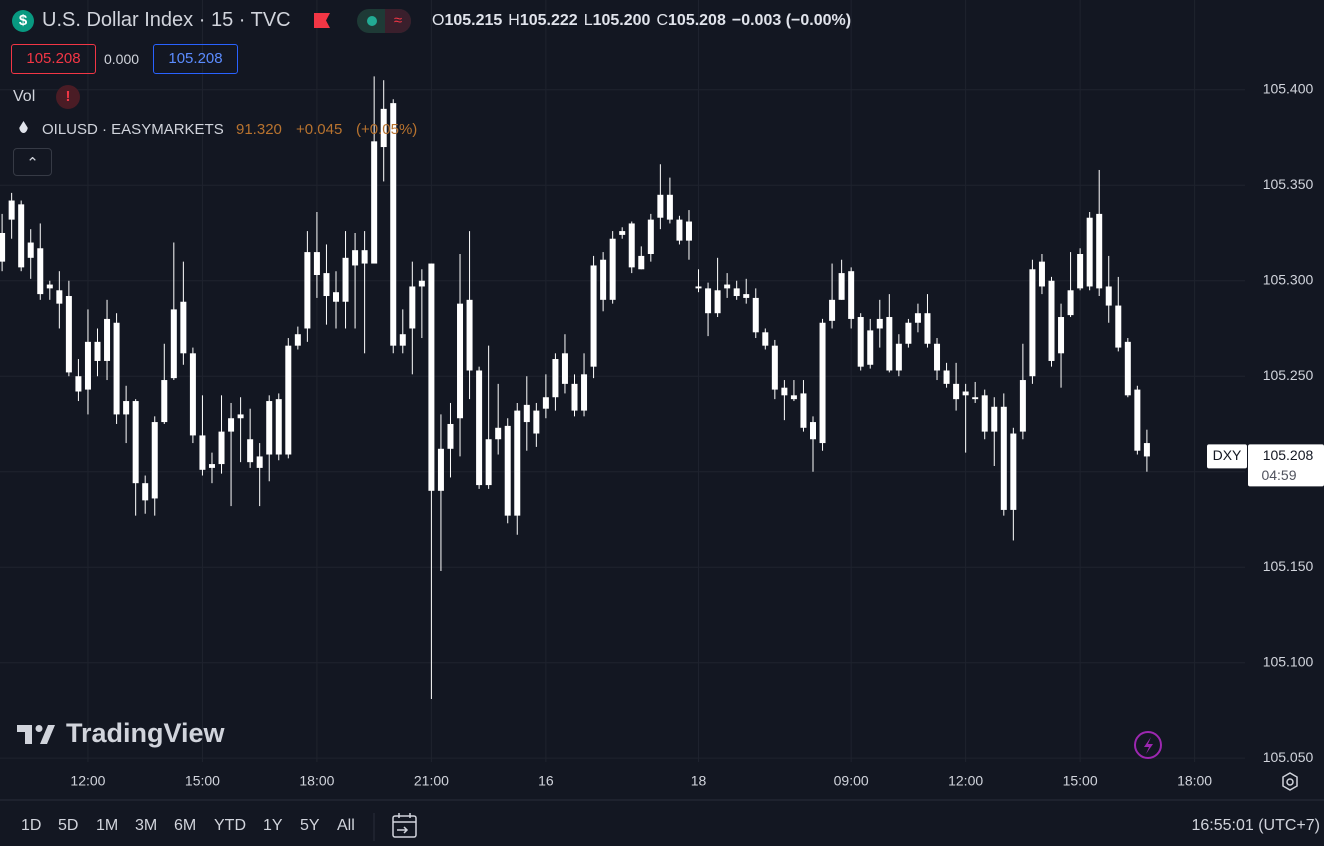 This screenshot has height=846, width=1324. Describe the element at coordinates (404, 825) in the screenshot. I see `calendar-icon` at that location.